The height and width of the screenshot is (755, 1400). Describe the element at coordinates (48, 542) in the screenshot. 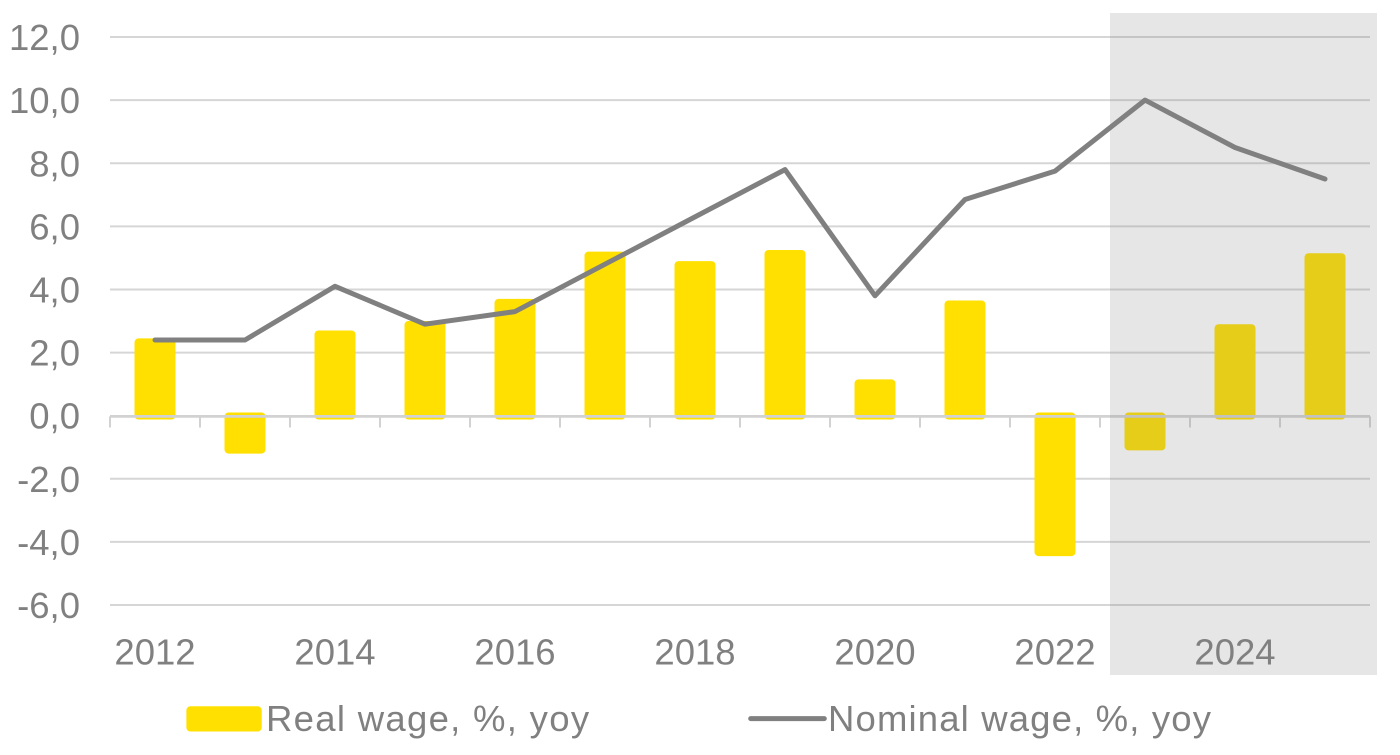

I see `svg-text: -4,0` at that location.